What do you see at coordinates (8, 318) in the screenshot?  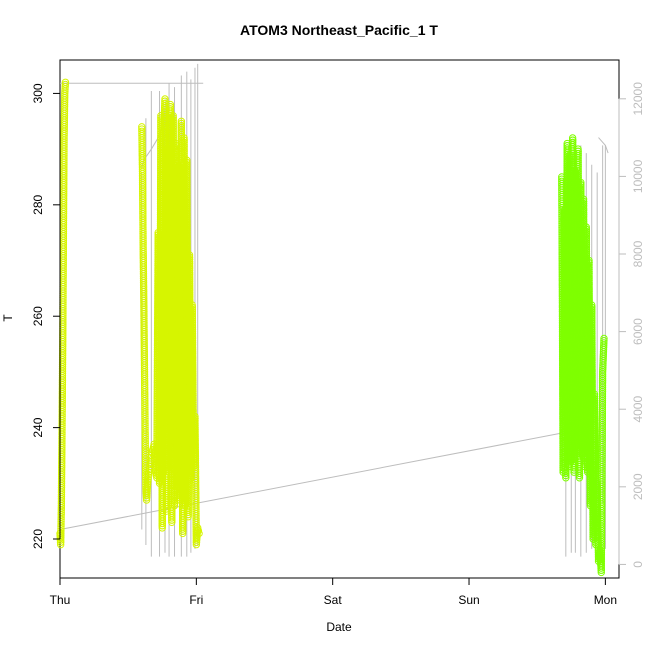 I see `y-axis-label: T` at bounding box center [8, 318].